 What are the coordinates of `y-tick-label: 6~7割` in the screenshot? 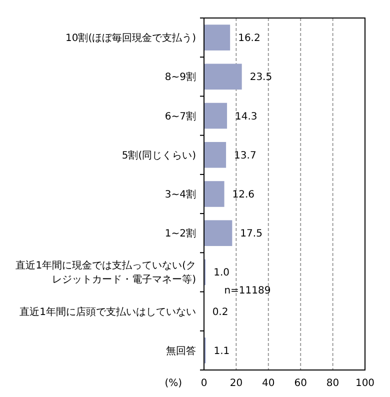 It's located at (180, 116).